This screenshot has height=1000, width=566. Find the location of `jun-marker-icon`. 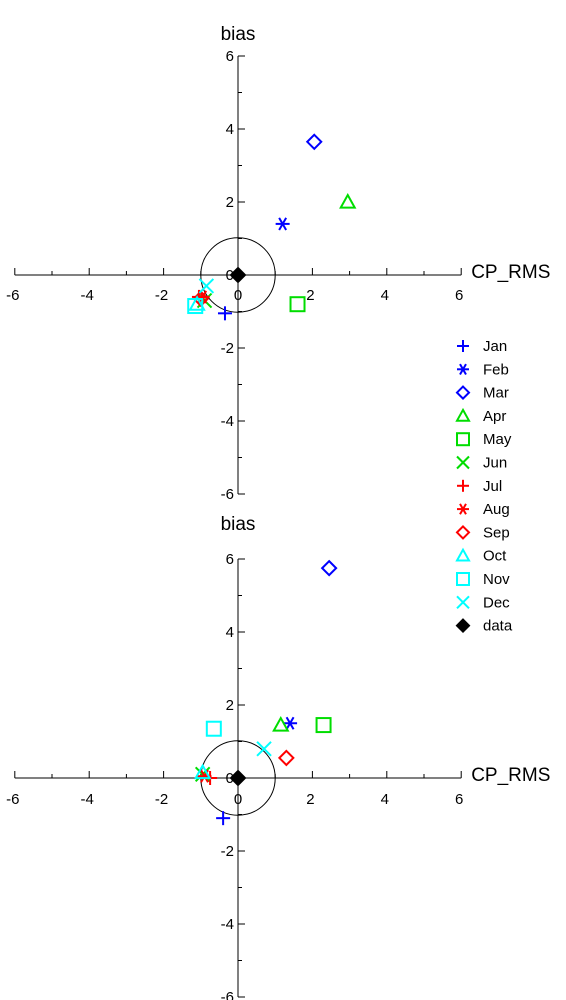

jun-marker-icon is located at coordinates (463, 462).